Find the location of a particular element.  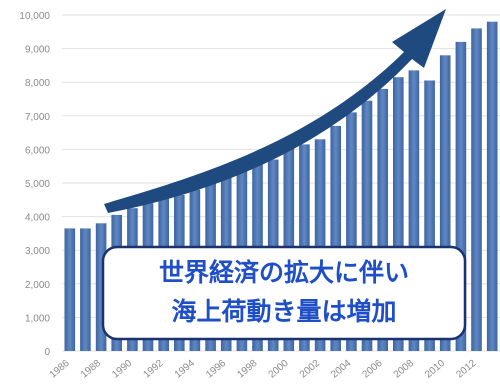

y-tick-label: 5,000 is located at coordinates (37, 184).